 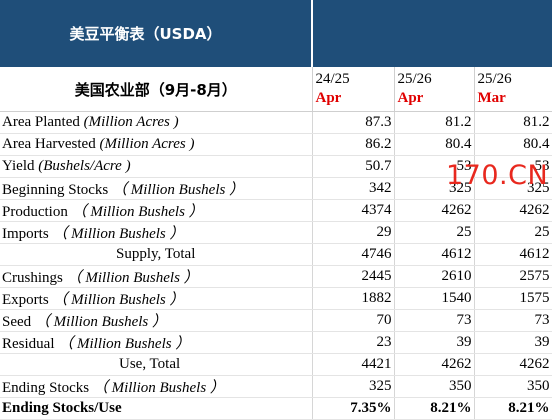 What do you see at coordinates (353, 298) in the screenshot?
I see `value-cell-col1: 1882` at bounding box center [353, 298].